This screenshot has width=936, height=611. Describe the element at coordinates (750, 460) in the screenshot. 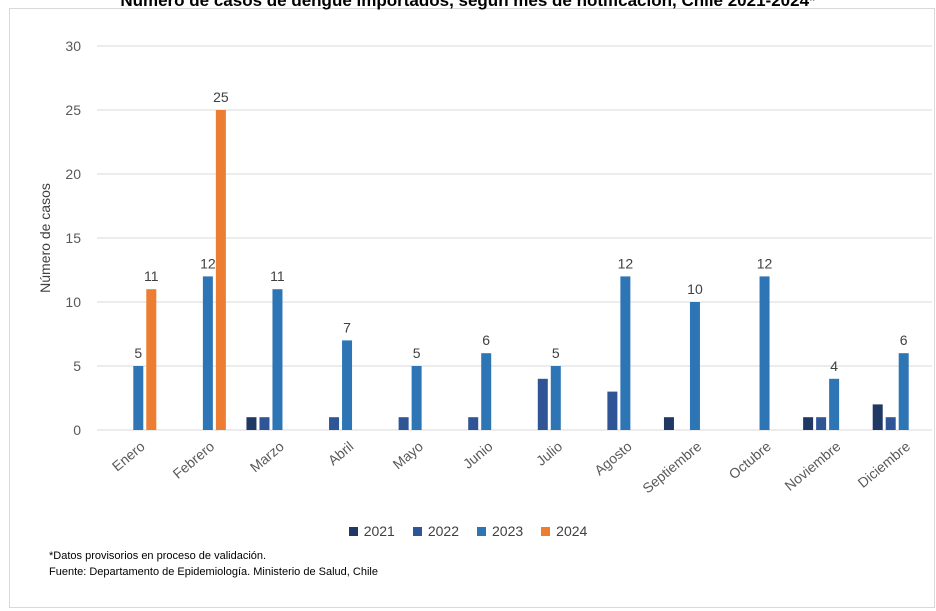

I see `x-tick-label: Octubre` at that location.